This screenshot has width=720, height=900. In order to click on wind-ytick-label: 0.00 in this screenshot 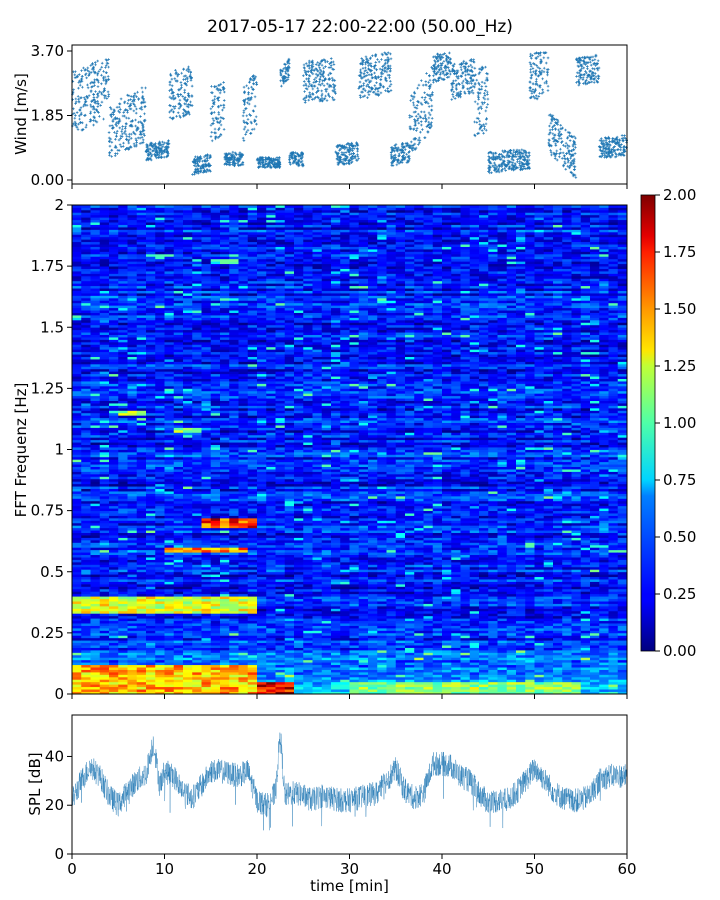, I will do `click(47, 180)`.